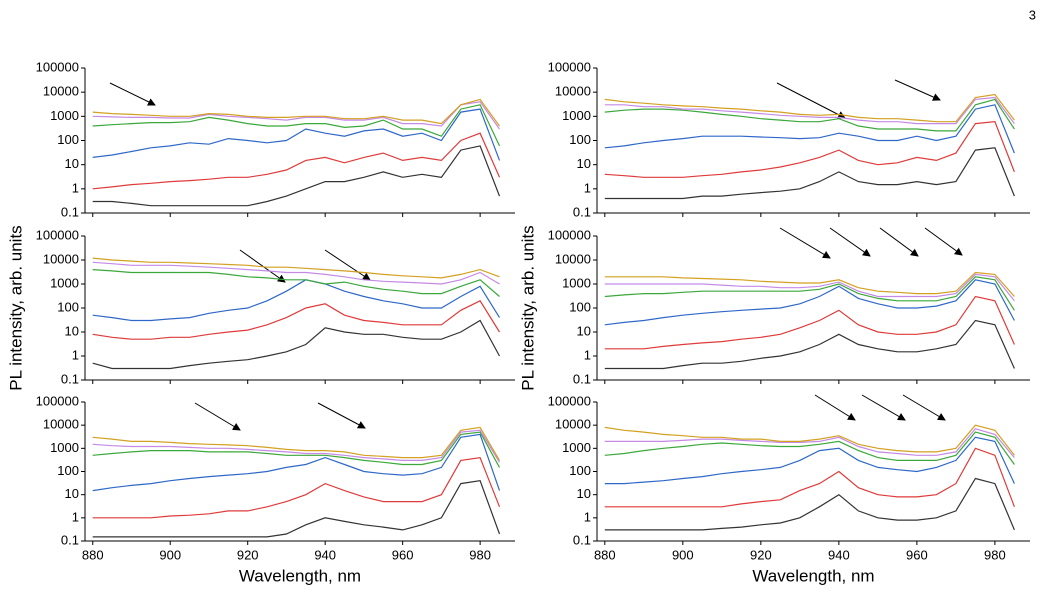  Describe the element at coordinates (1032, 14) in the screenshot. I see `page-number: 3` at that location.